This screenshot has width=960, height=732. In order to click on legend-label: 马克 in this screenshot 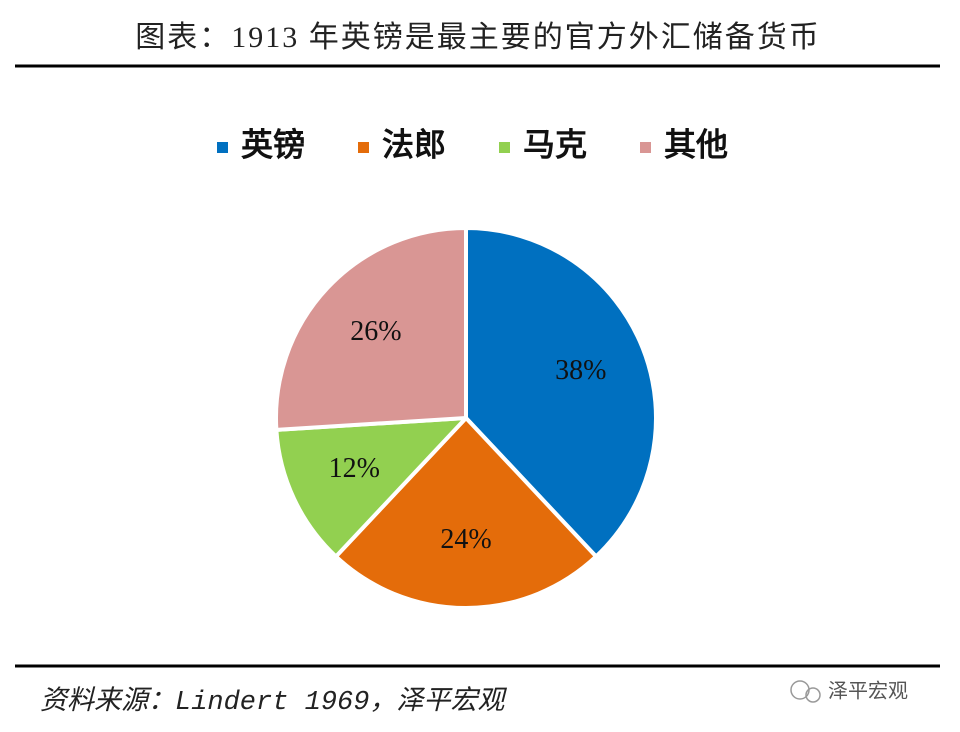, I will do `click(555, 144)`.